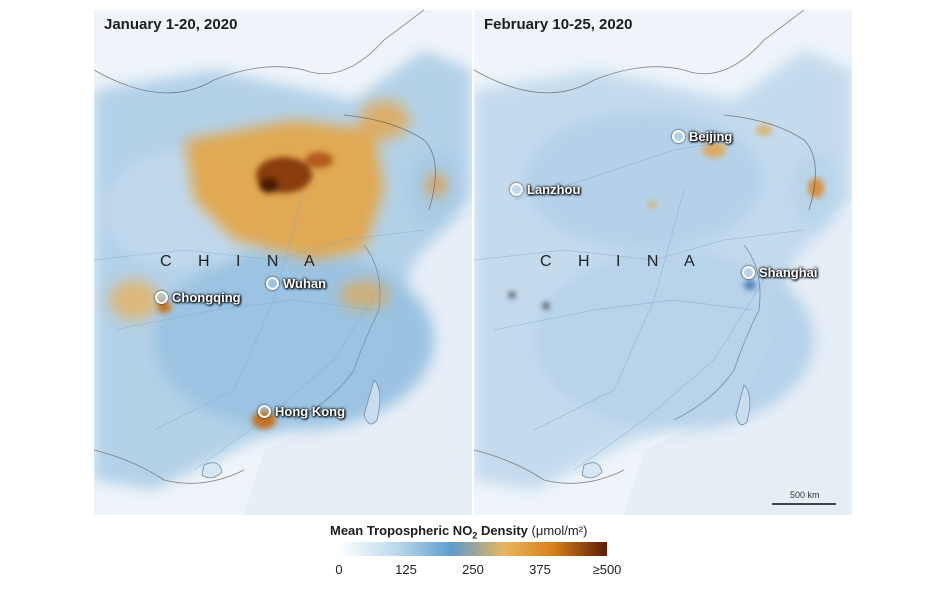 The height and width of the screenshot is (593, 948). I want to click on scale-bar: 500 km, so click(804, 497).